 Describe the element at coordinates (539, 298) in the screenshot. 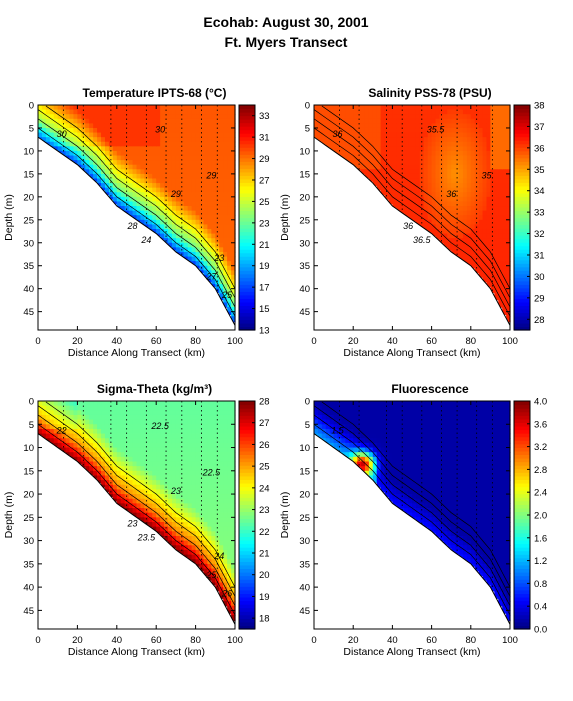

I see `colorbar-tick-label: 29` at that location.